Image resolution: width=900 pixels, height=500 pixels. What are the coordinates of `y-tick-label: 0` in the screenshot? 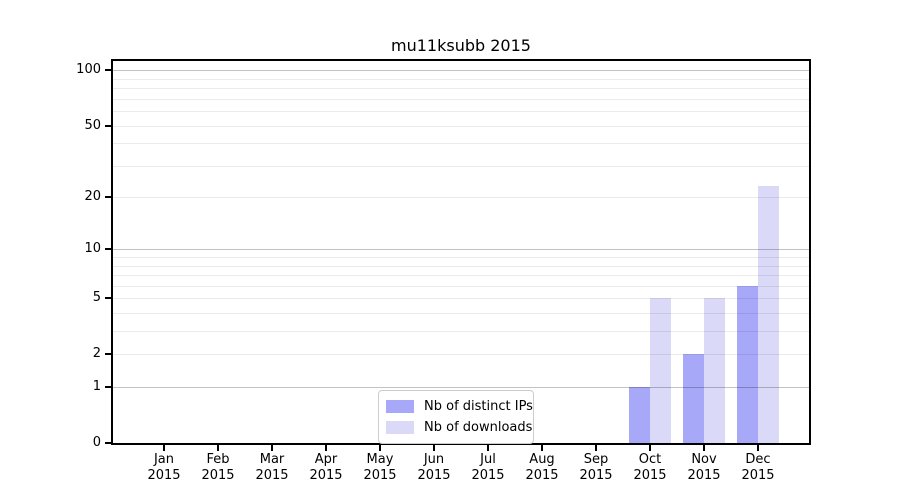 It's located at (96, 442).